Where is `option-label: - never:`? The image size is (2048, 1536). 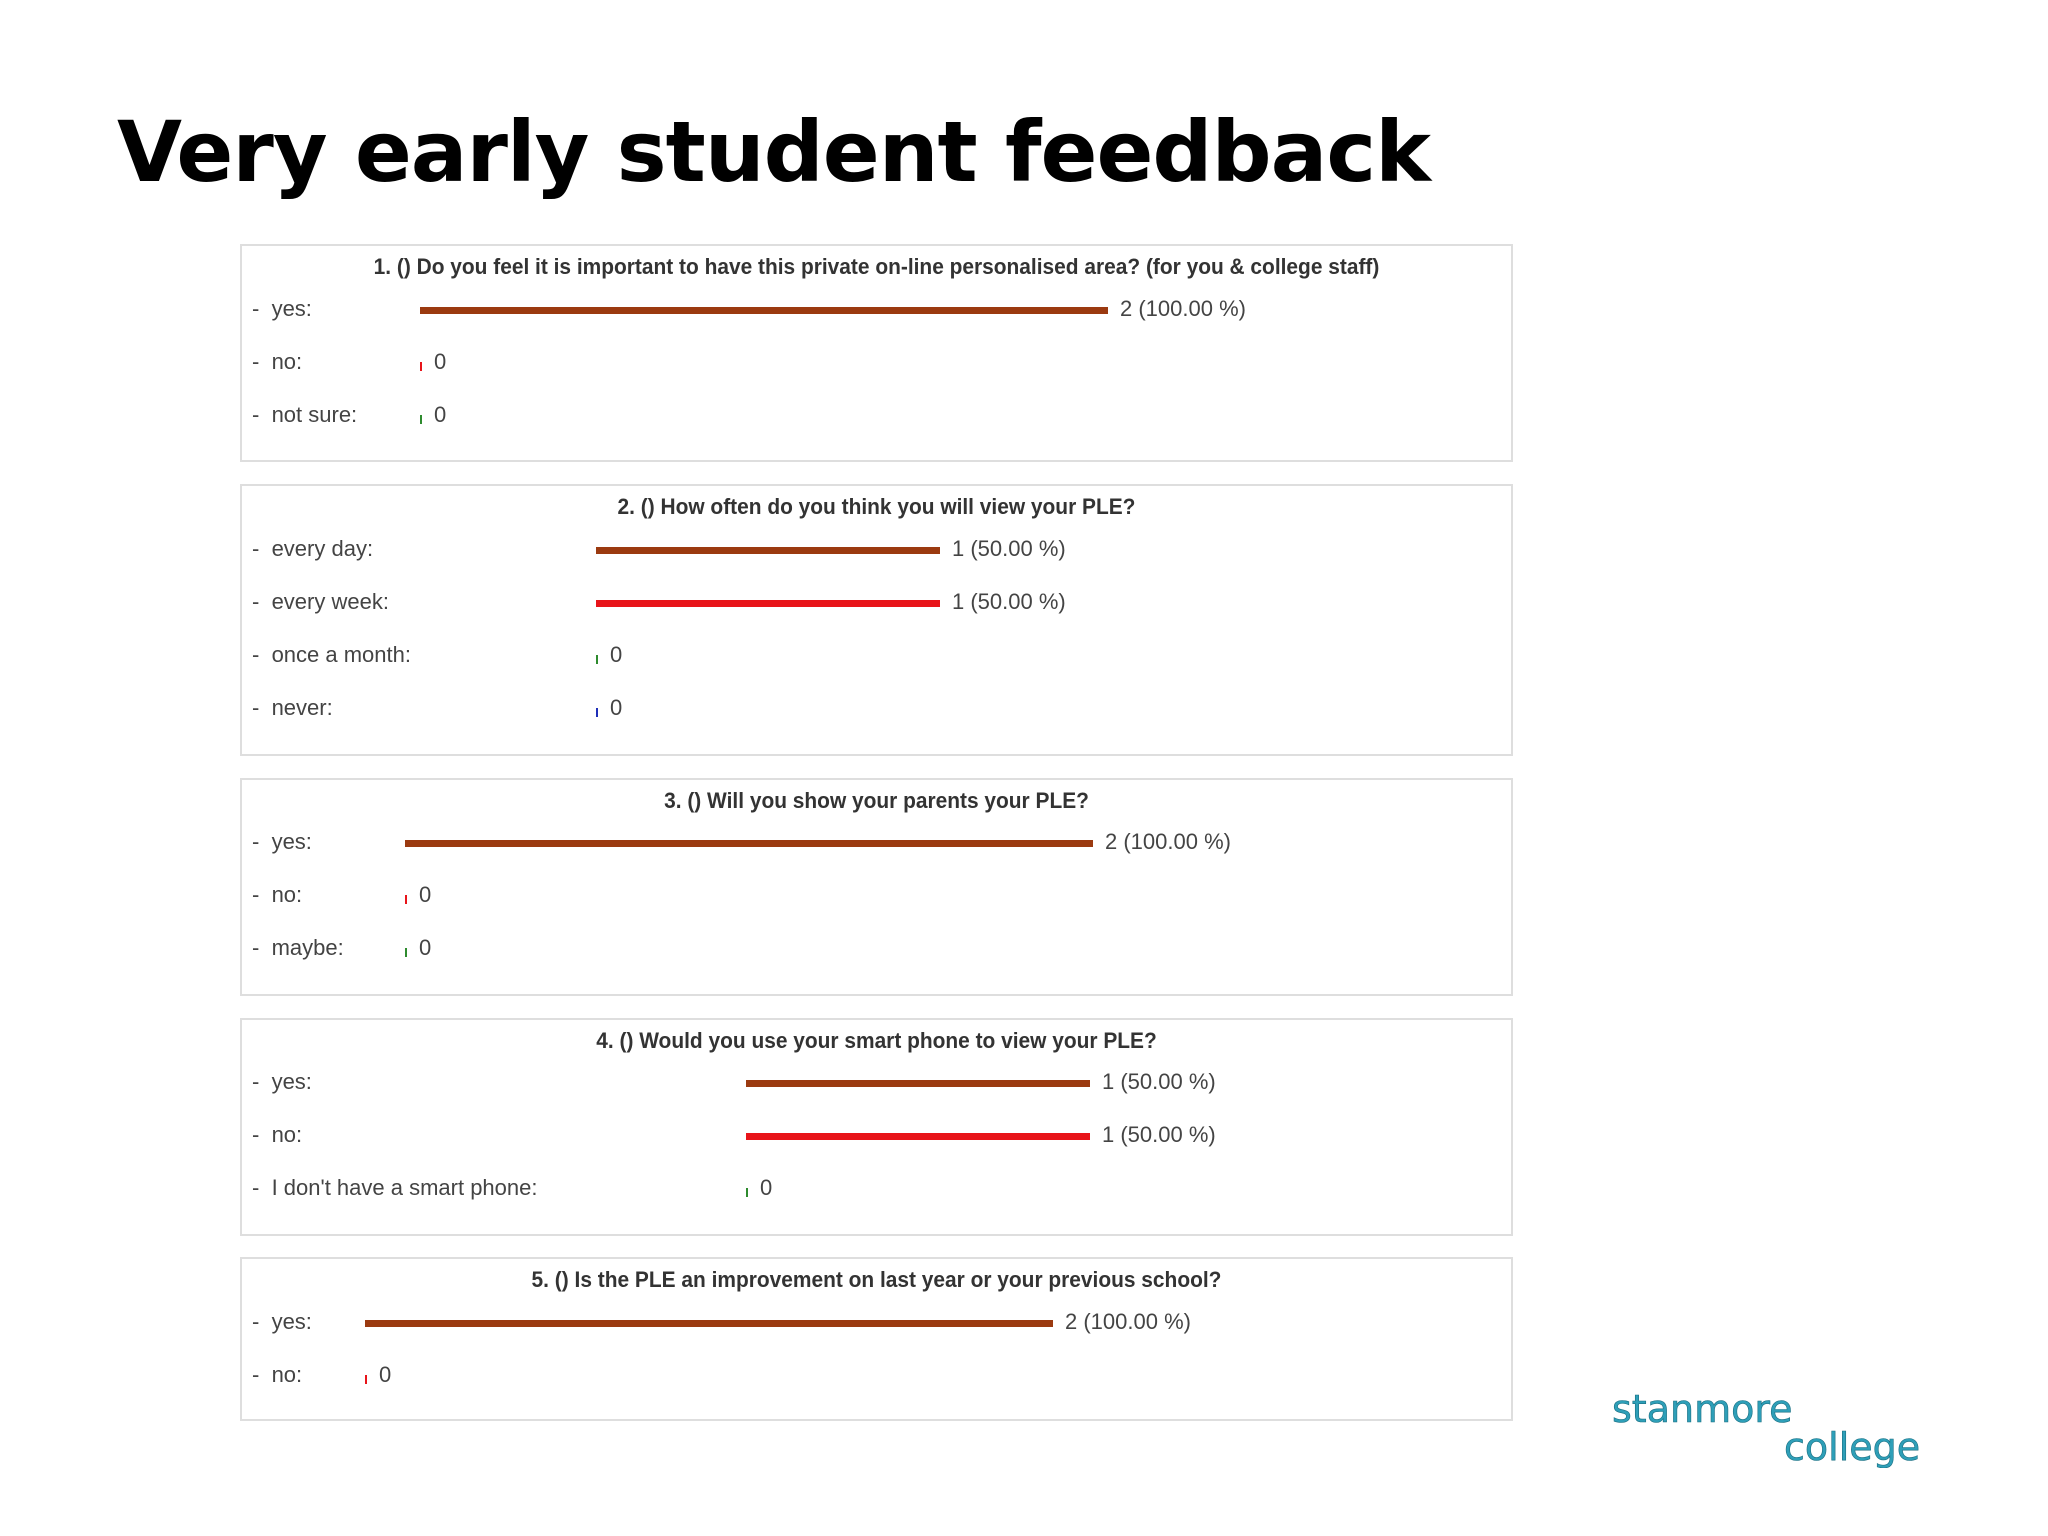
option-label: - never: is located at coordinates (292, 708).